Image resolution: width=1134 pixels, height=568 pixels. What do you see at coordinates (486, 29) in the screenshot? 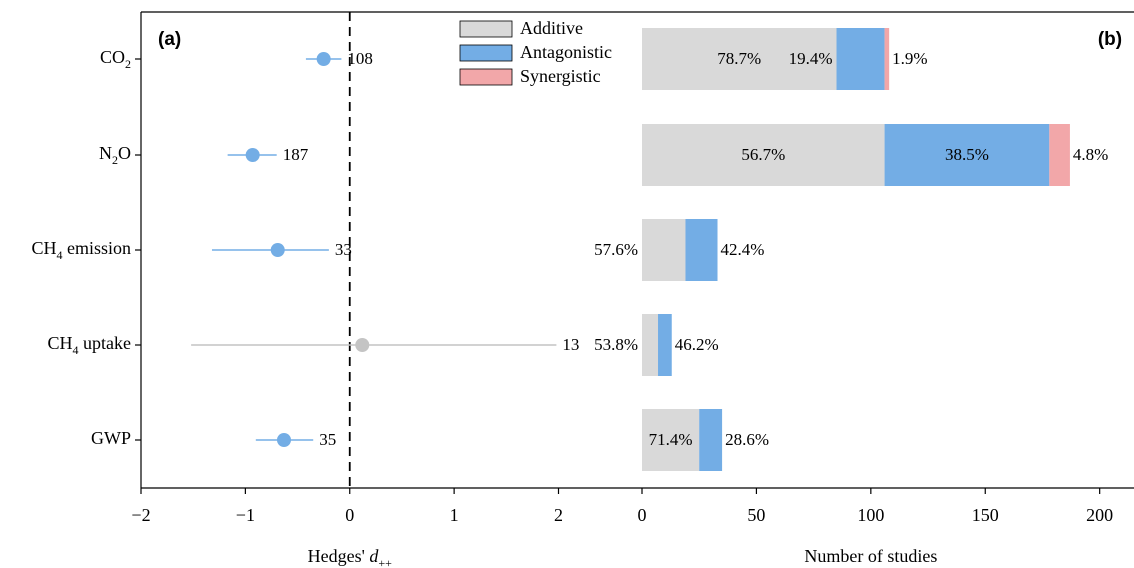
I see `legend-swatch-additive` at bounding box center [486, 29].